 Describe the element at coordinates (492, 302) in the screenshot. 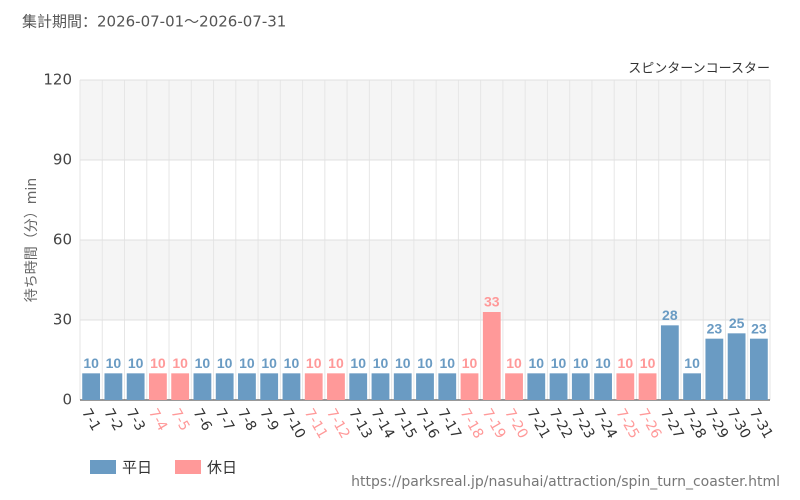

I see `value-label: 33` at that location.